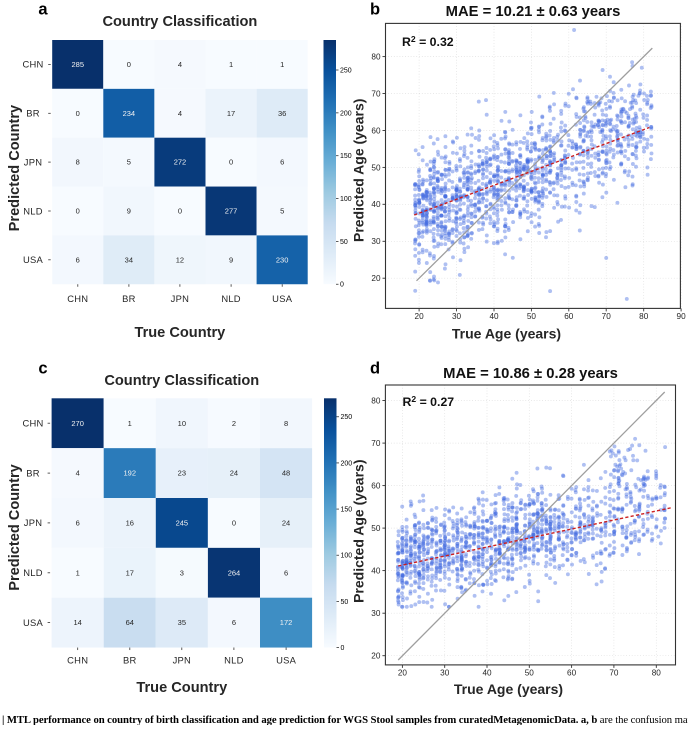  I want to click on svg-text: 272, so click(180, 162).